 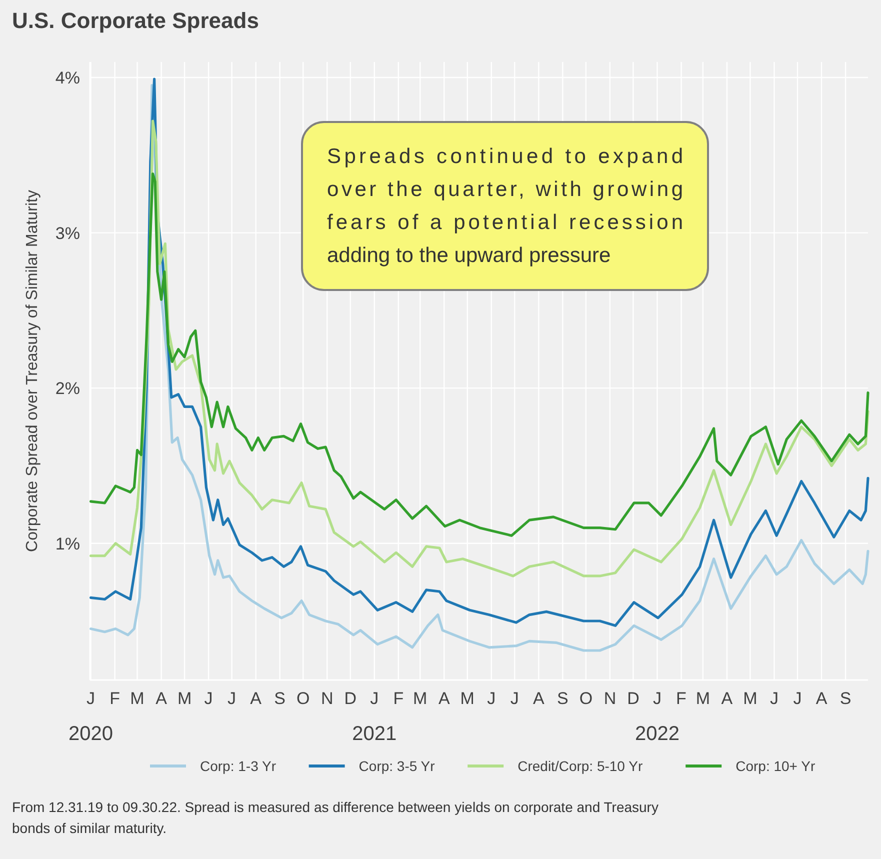 I want to click on y-tick-label: 1%, so click(x=67, y=544).